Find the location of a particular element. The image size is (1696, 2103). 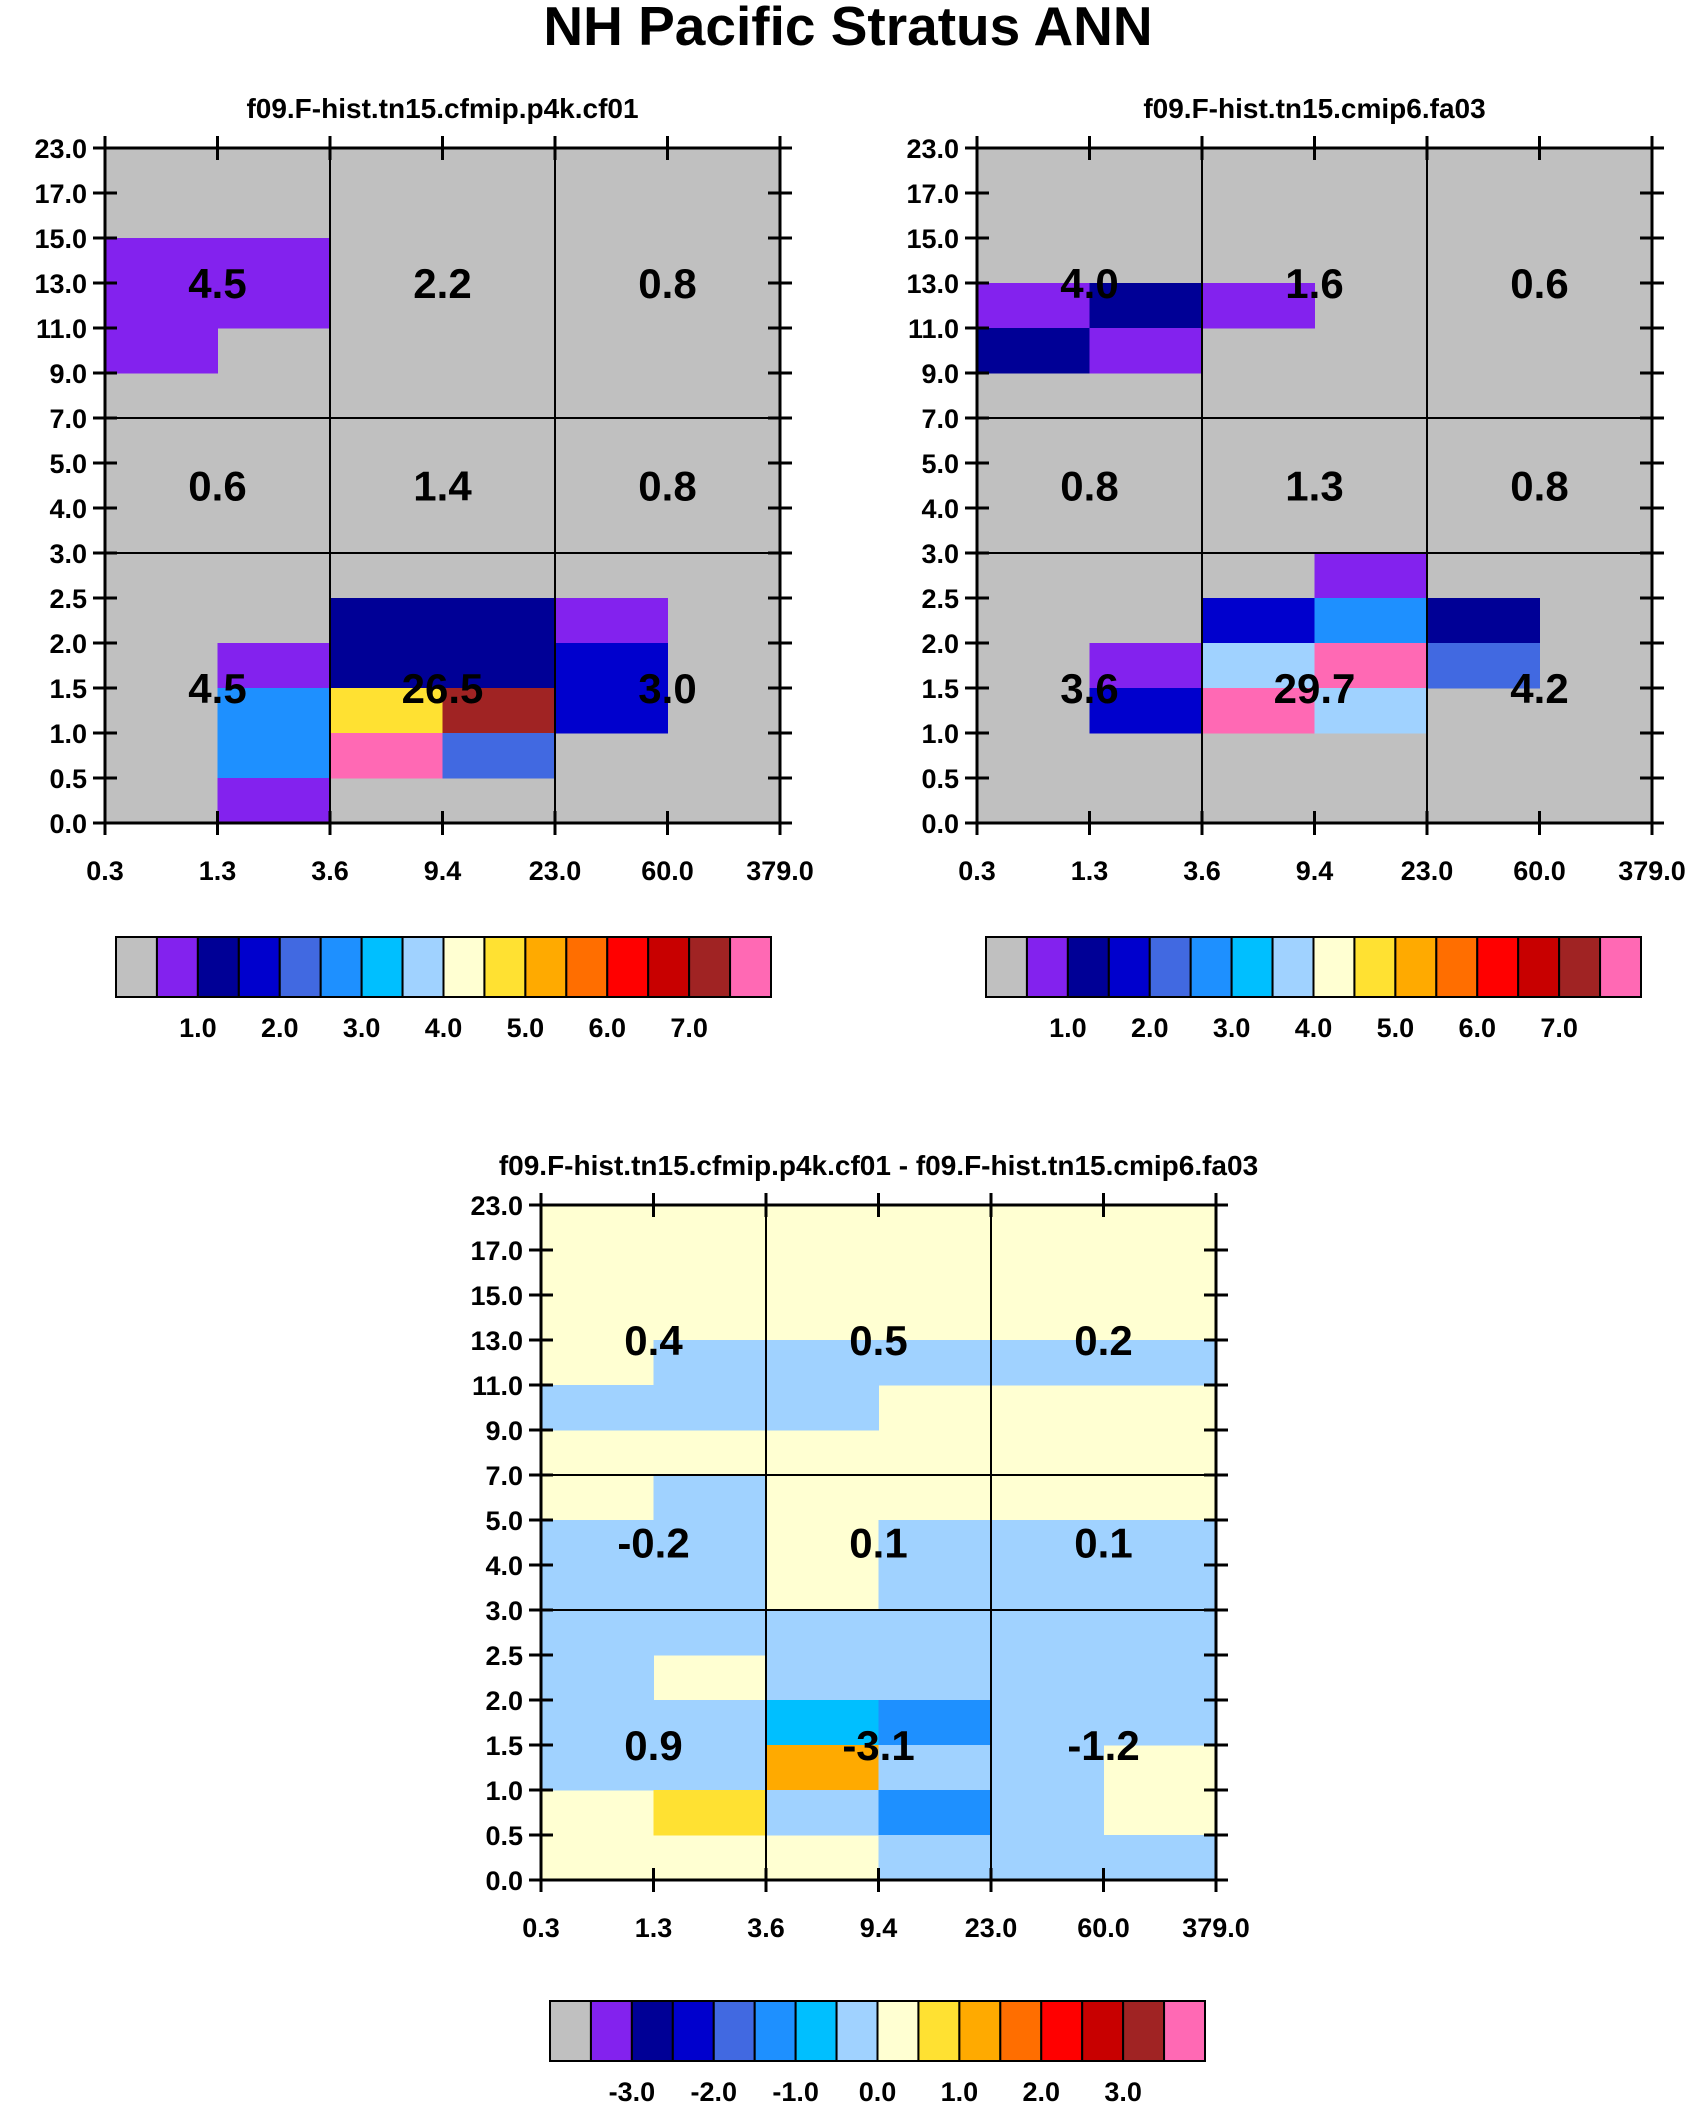

y-tick-label: 13.0 is located at coordinates (932, 284).